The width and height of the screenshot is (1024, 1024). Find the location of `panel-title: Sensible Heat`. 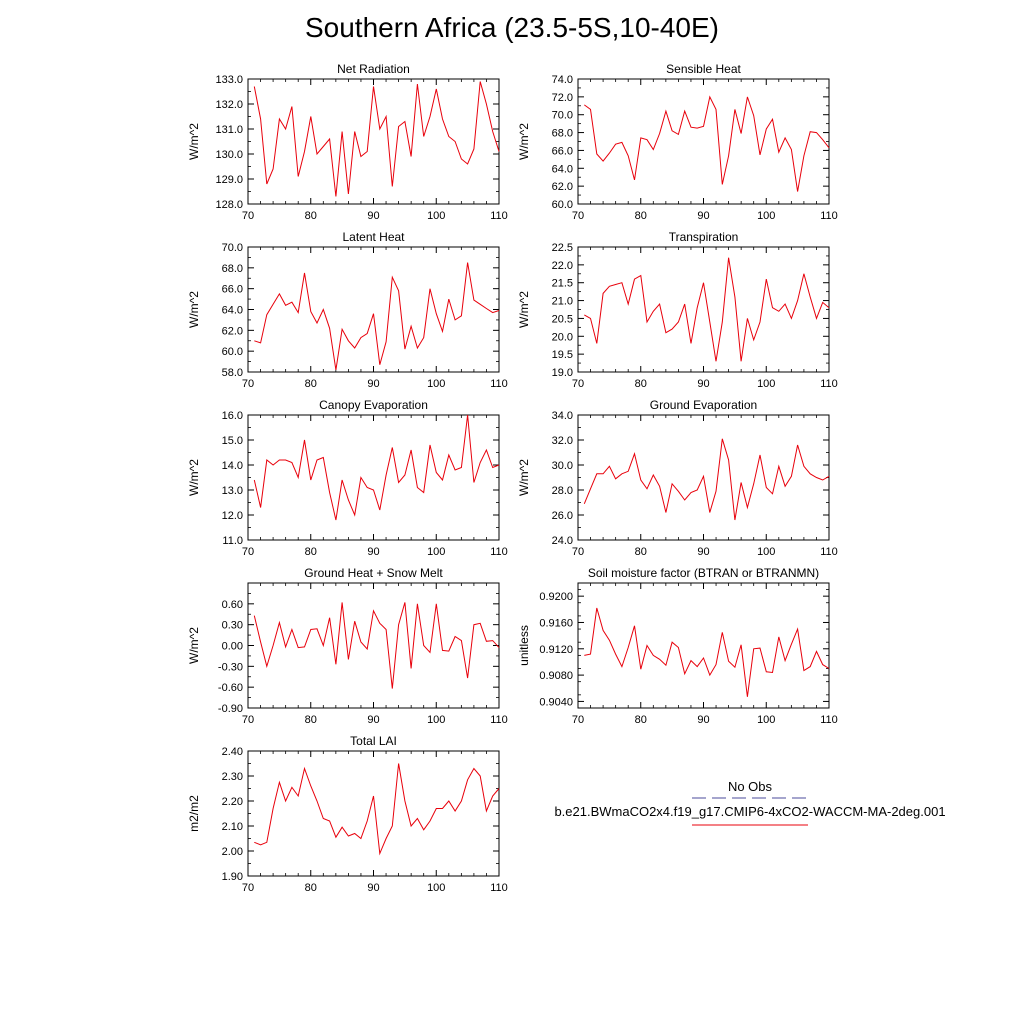

panel-title: Sensible Heat is located at coordinates (703, 69).